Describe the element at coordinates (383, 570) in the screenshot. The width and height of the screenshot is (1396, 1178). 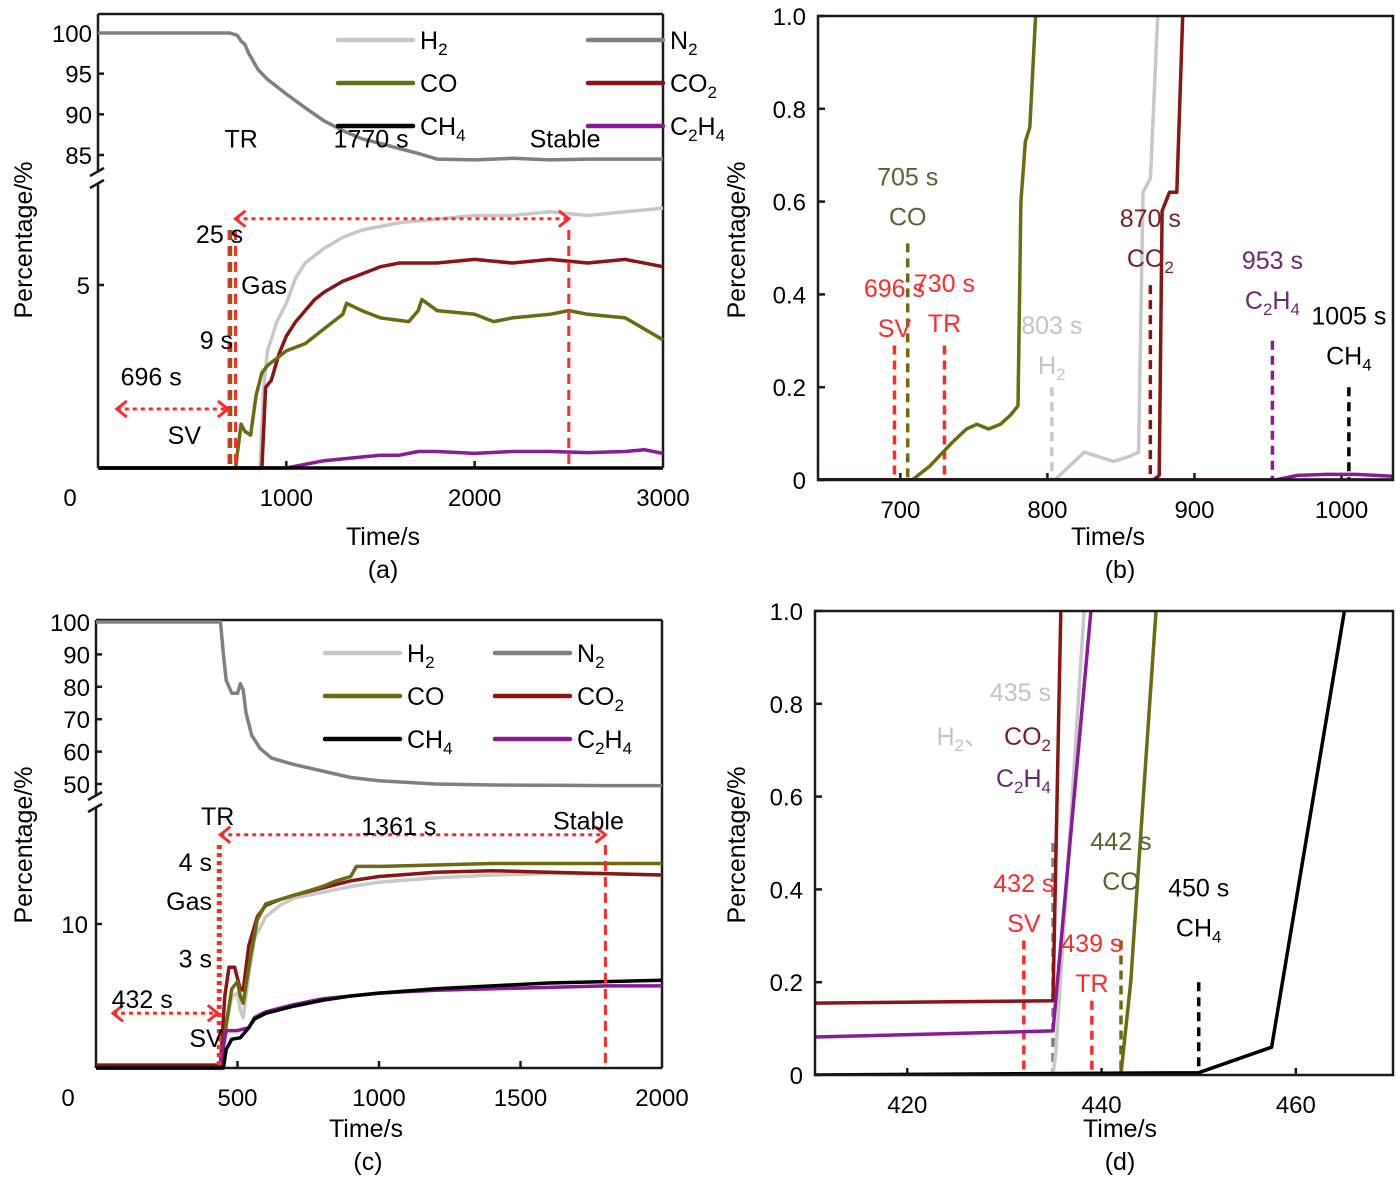
I see `panel-label: (a)` at that location.